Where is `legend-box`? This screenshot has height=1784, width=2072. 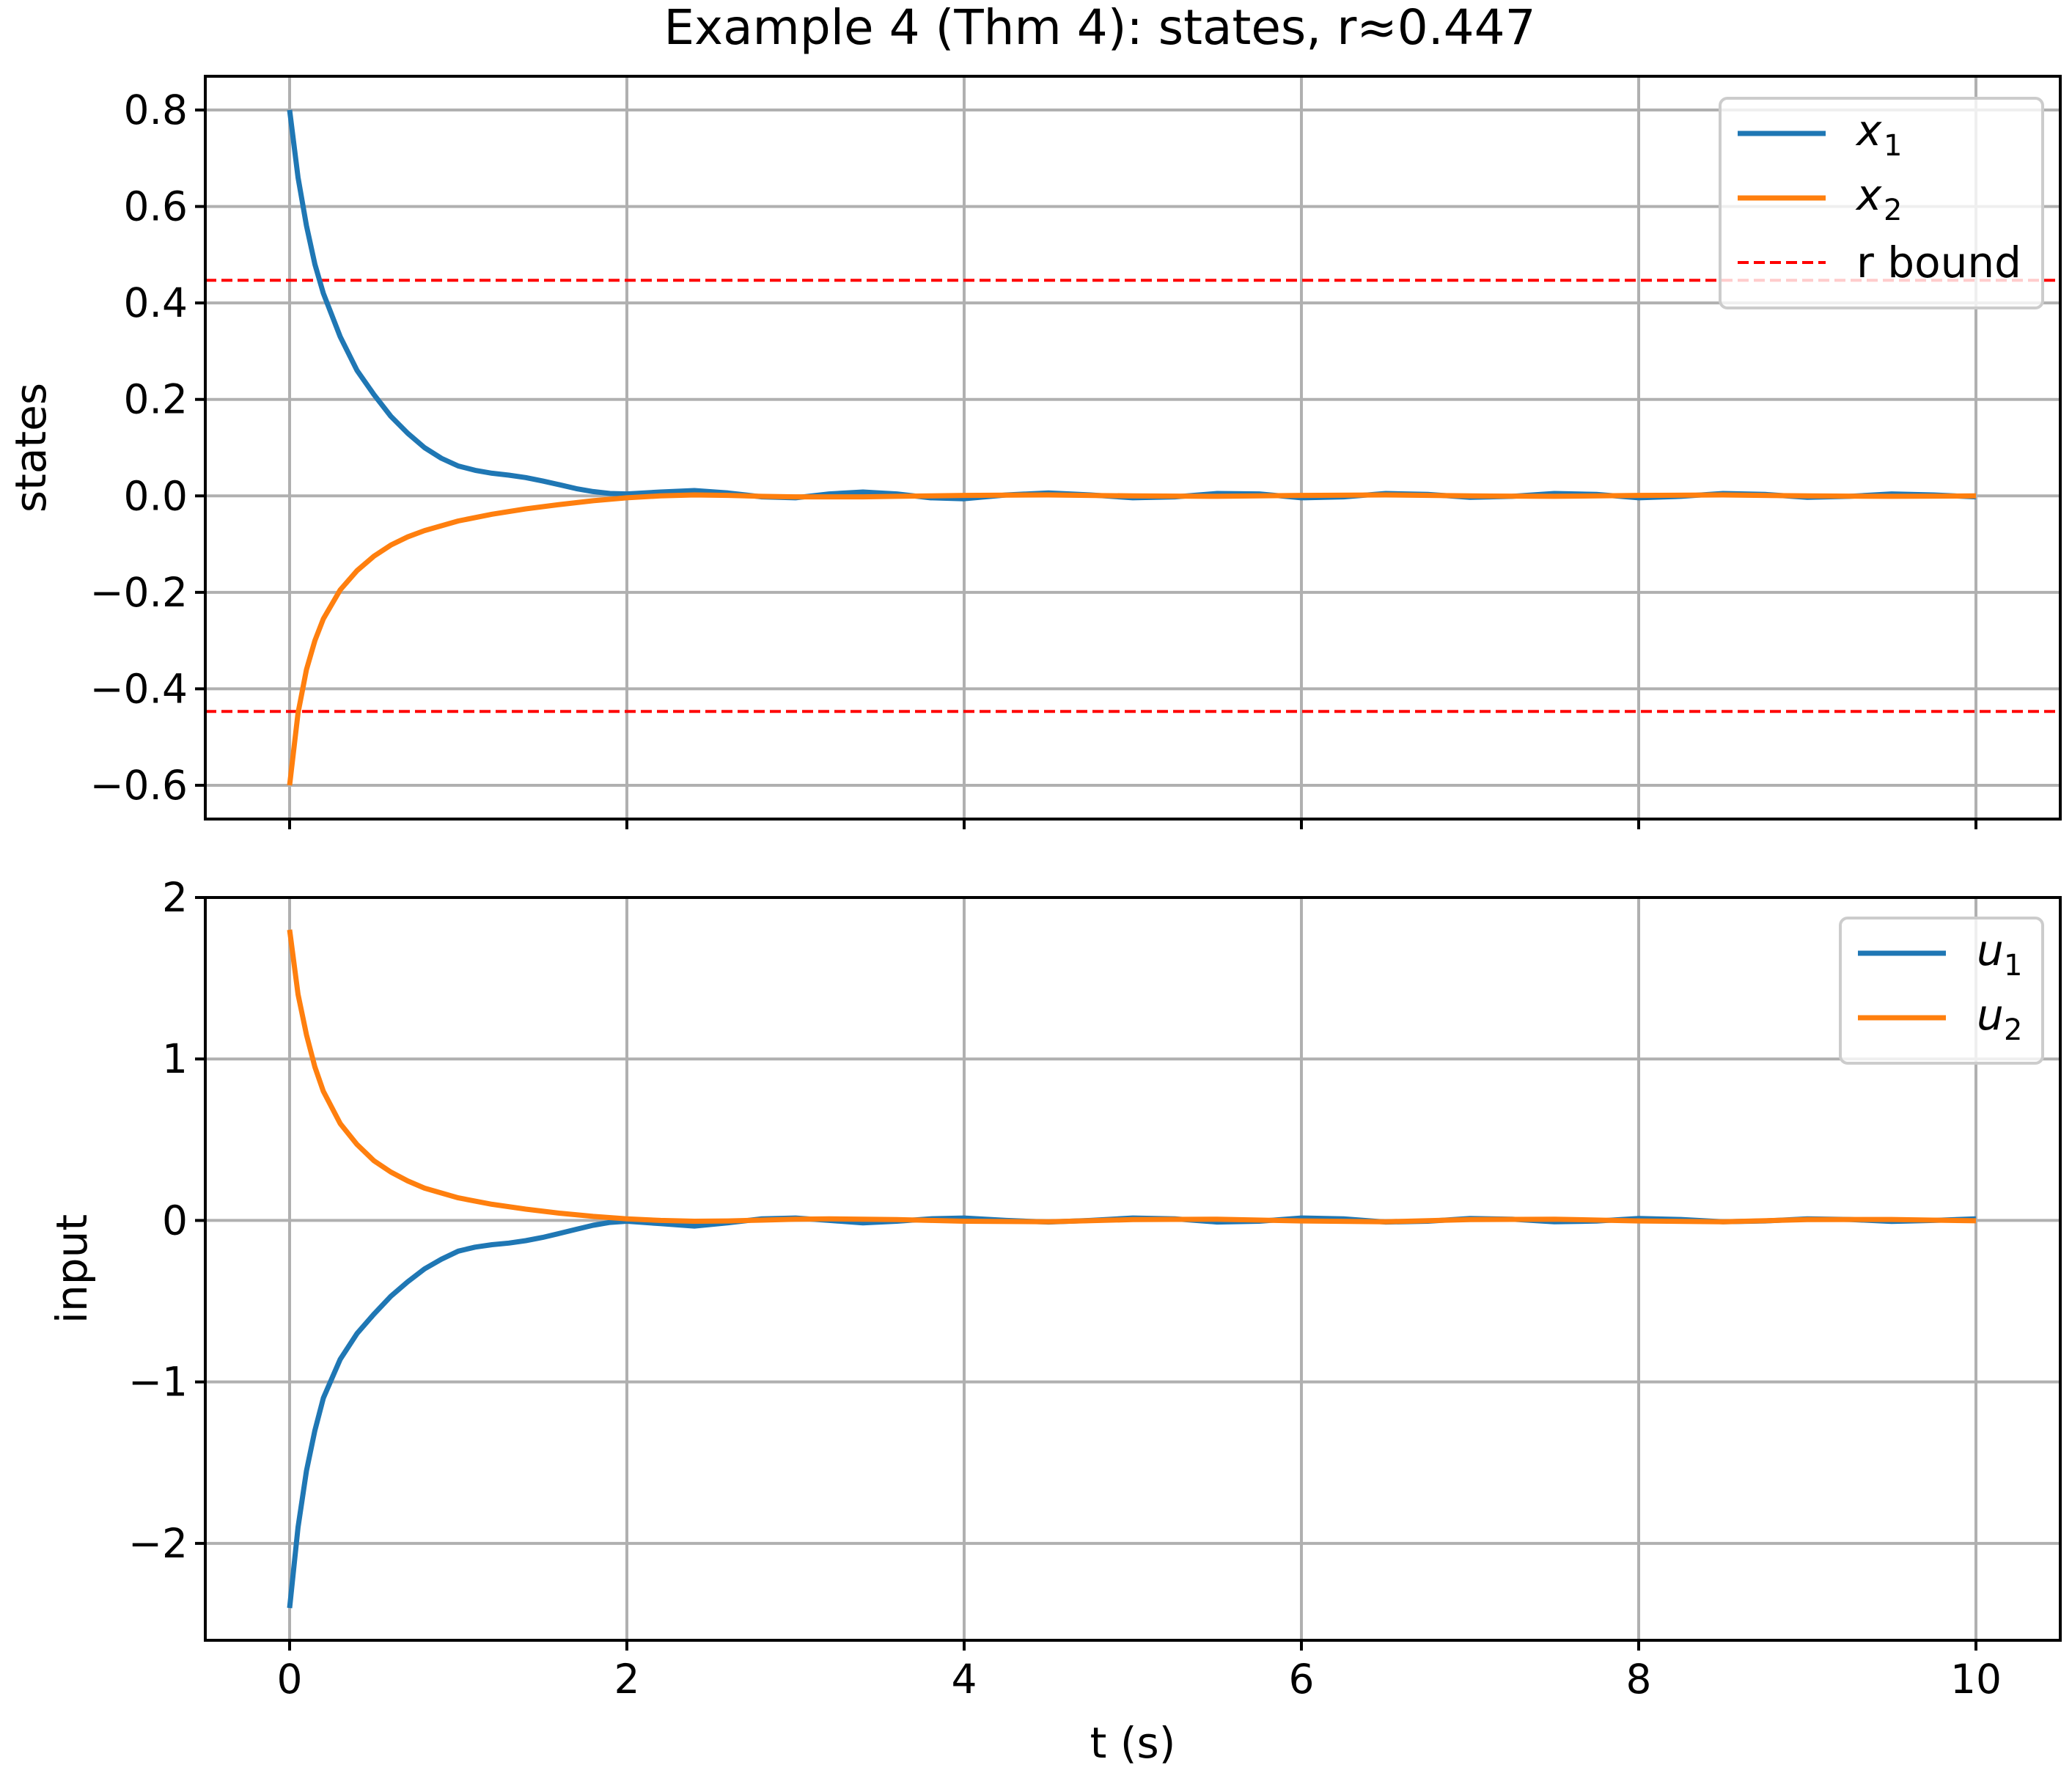 legend-box is located at coordinates (1882, 203).